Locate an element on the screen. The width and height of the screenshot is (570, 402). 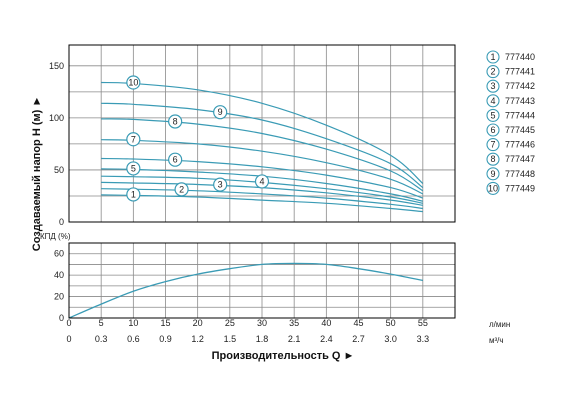
legend-marker-number: 8 is located at coordinates (492, 159).